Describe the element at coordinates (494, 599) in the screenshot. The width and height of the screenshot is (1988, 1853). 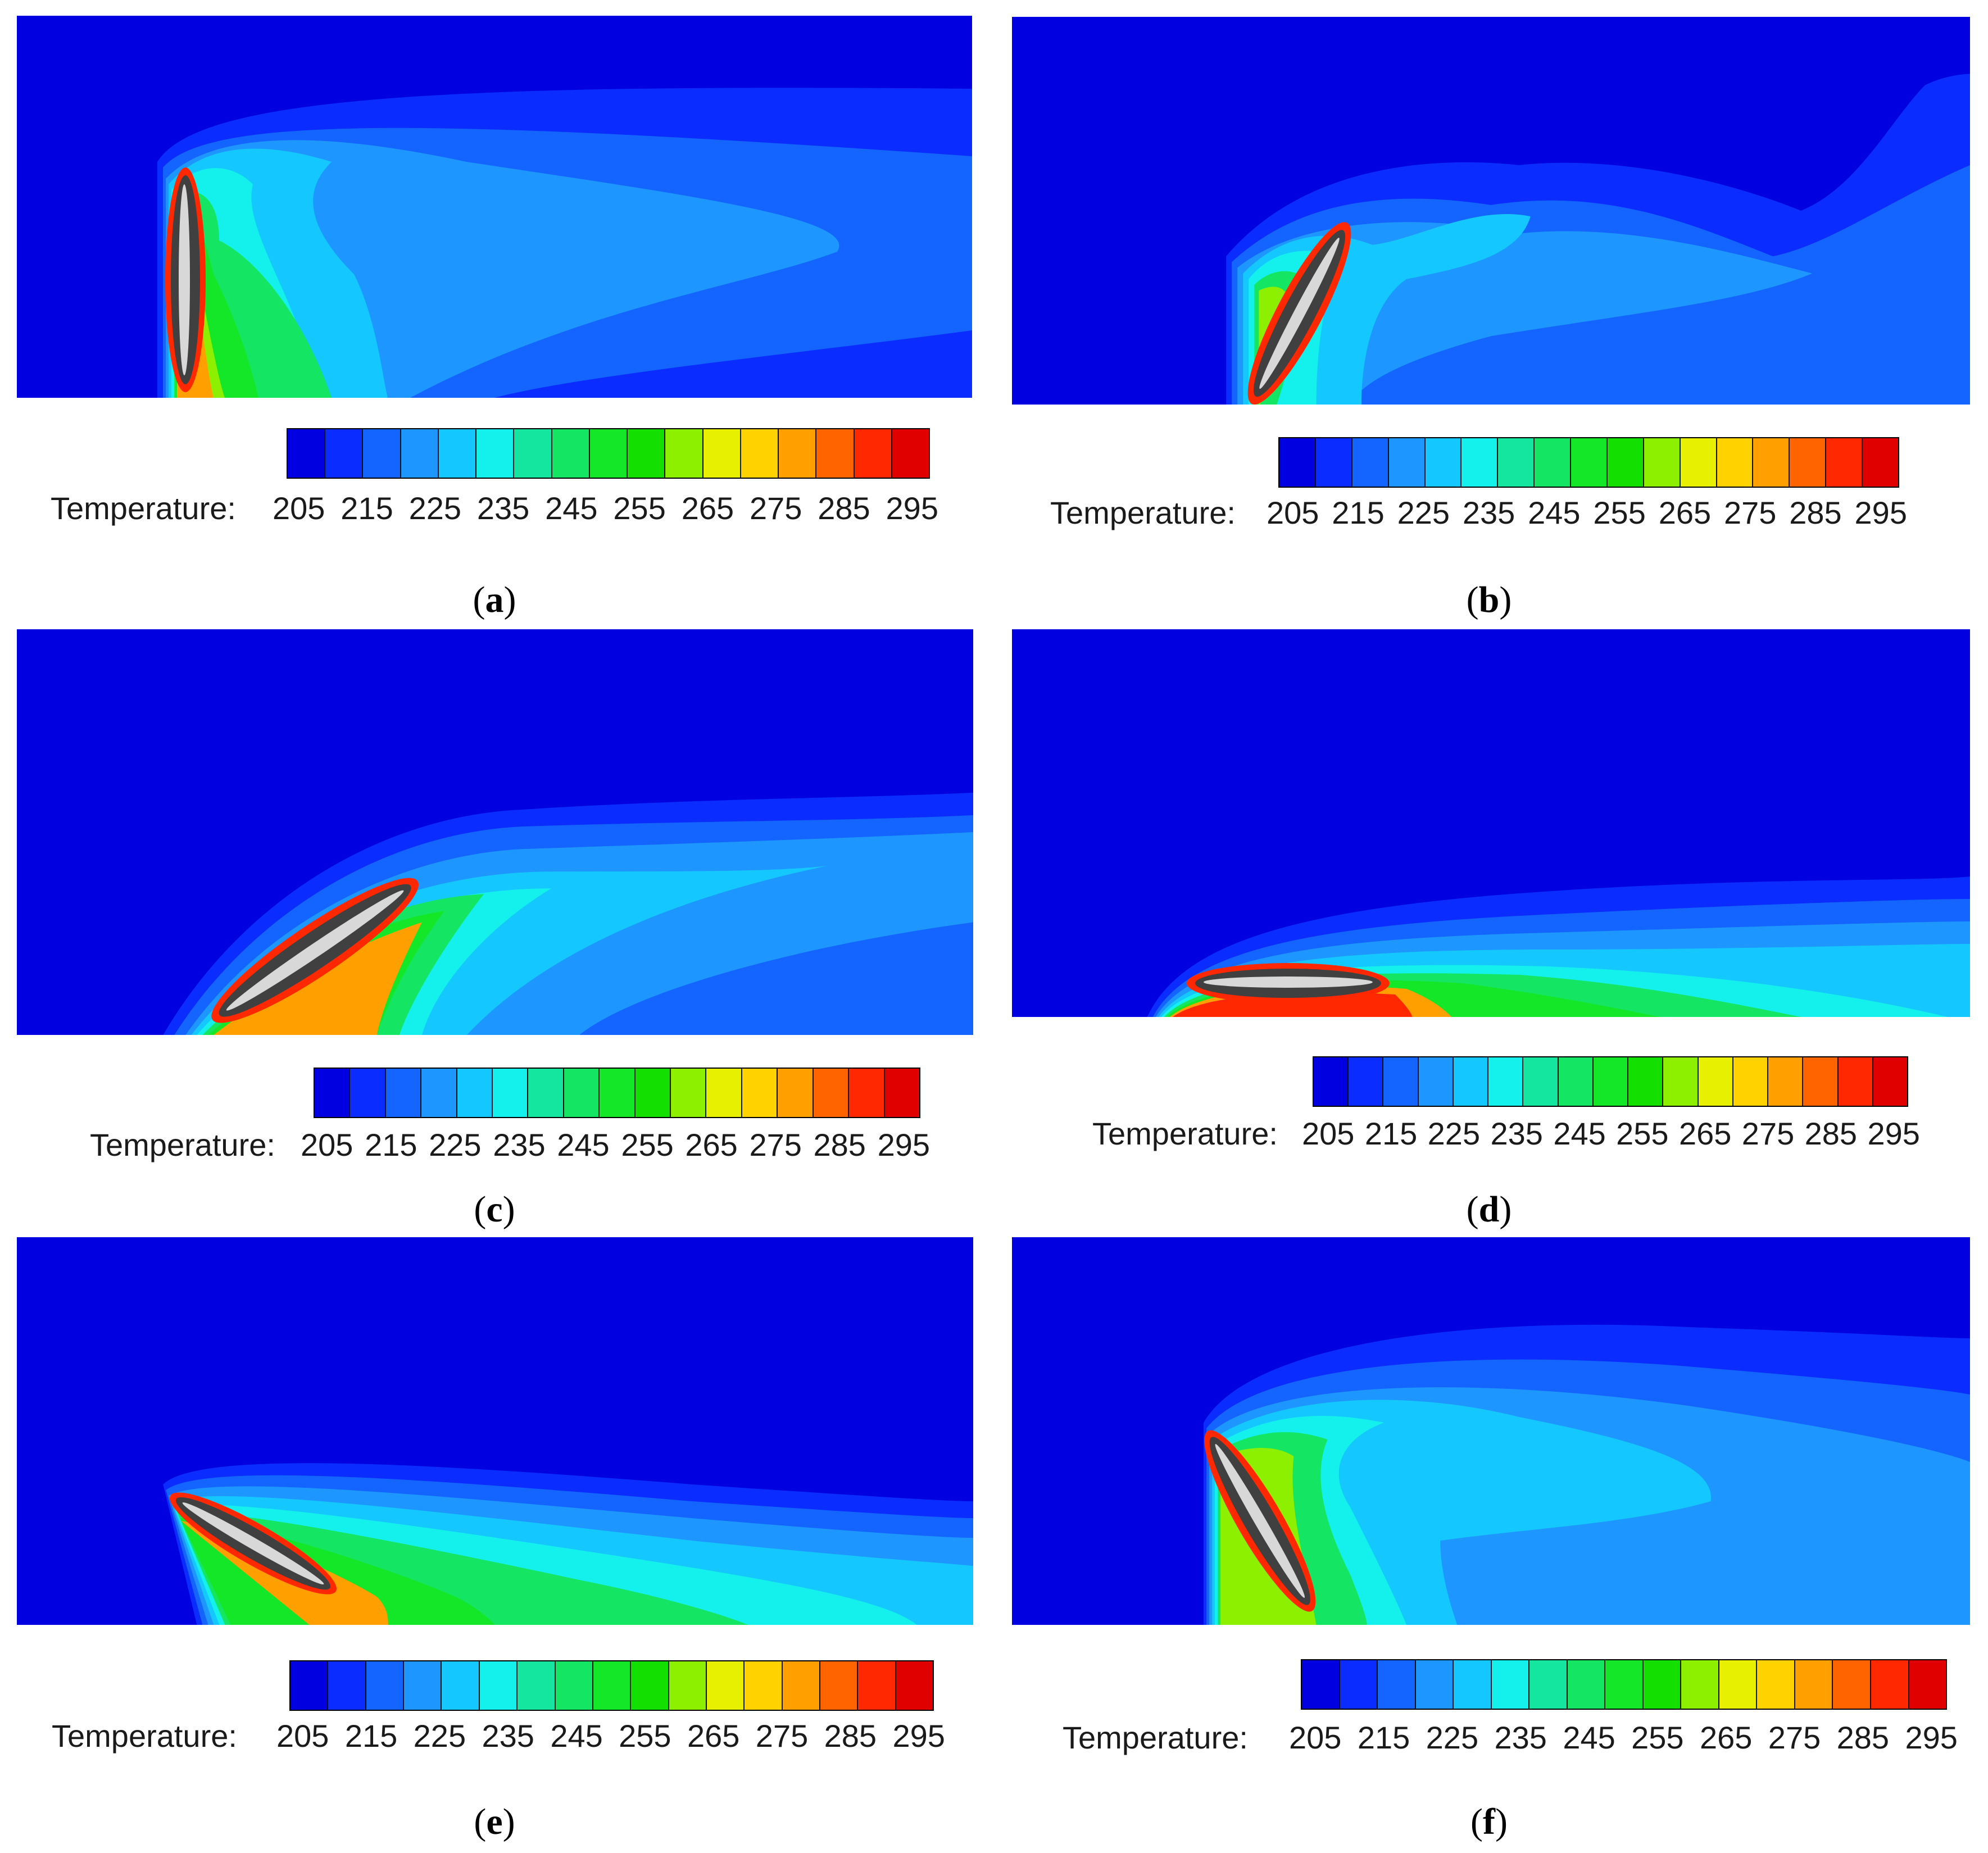
I see `caption-a: (a)` at that location.